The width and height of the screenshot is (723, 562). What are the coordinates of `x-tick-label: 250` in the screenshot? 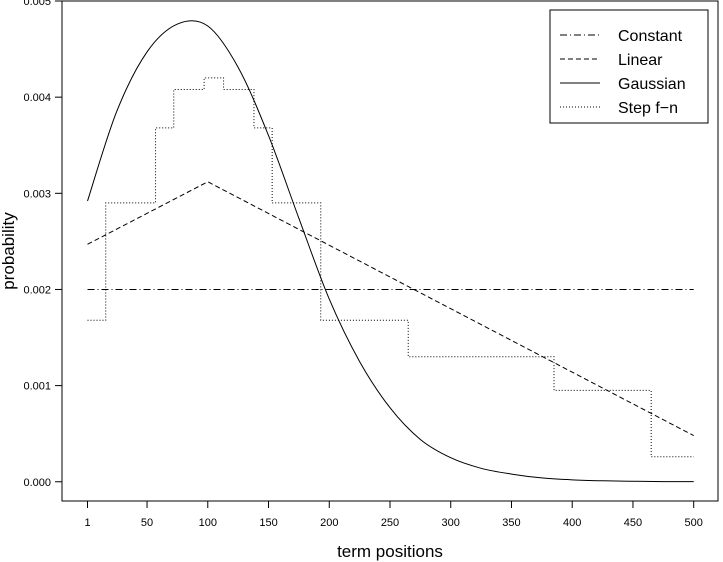 It's located at (390, 523).